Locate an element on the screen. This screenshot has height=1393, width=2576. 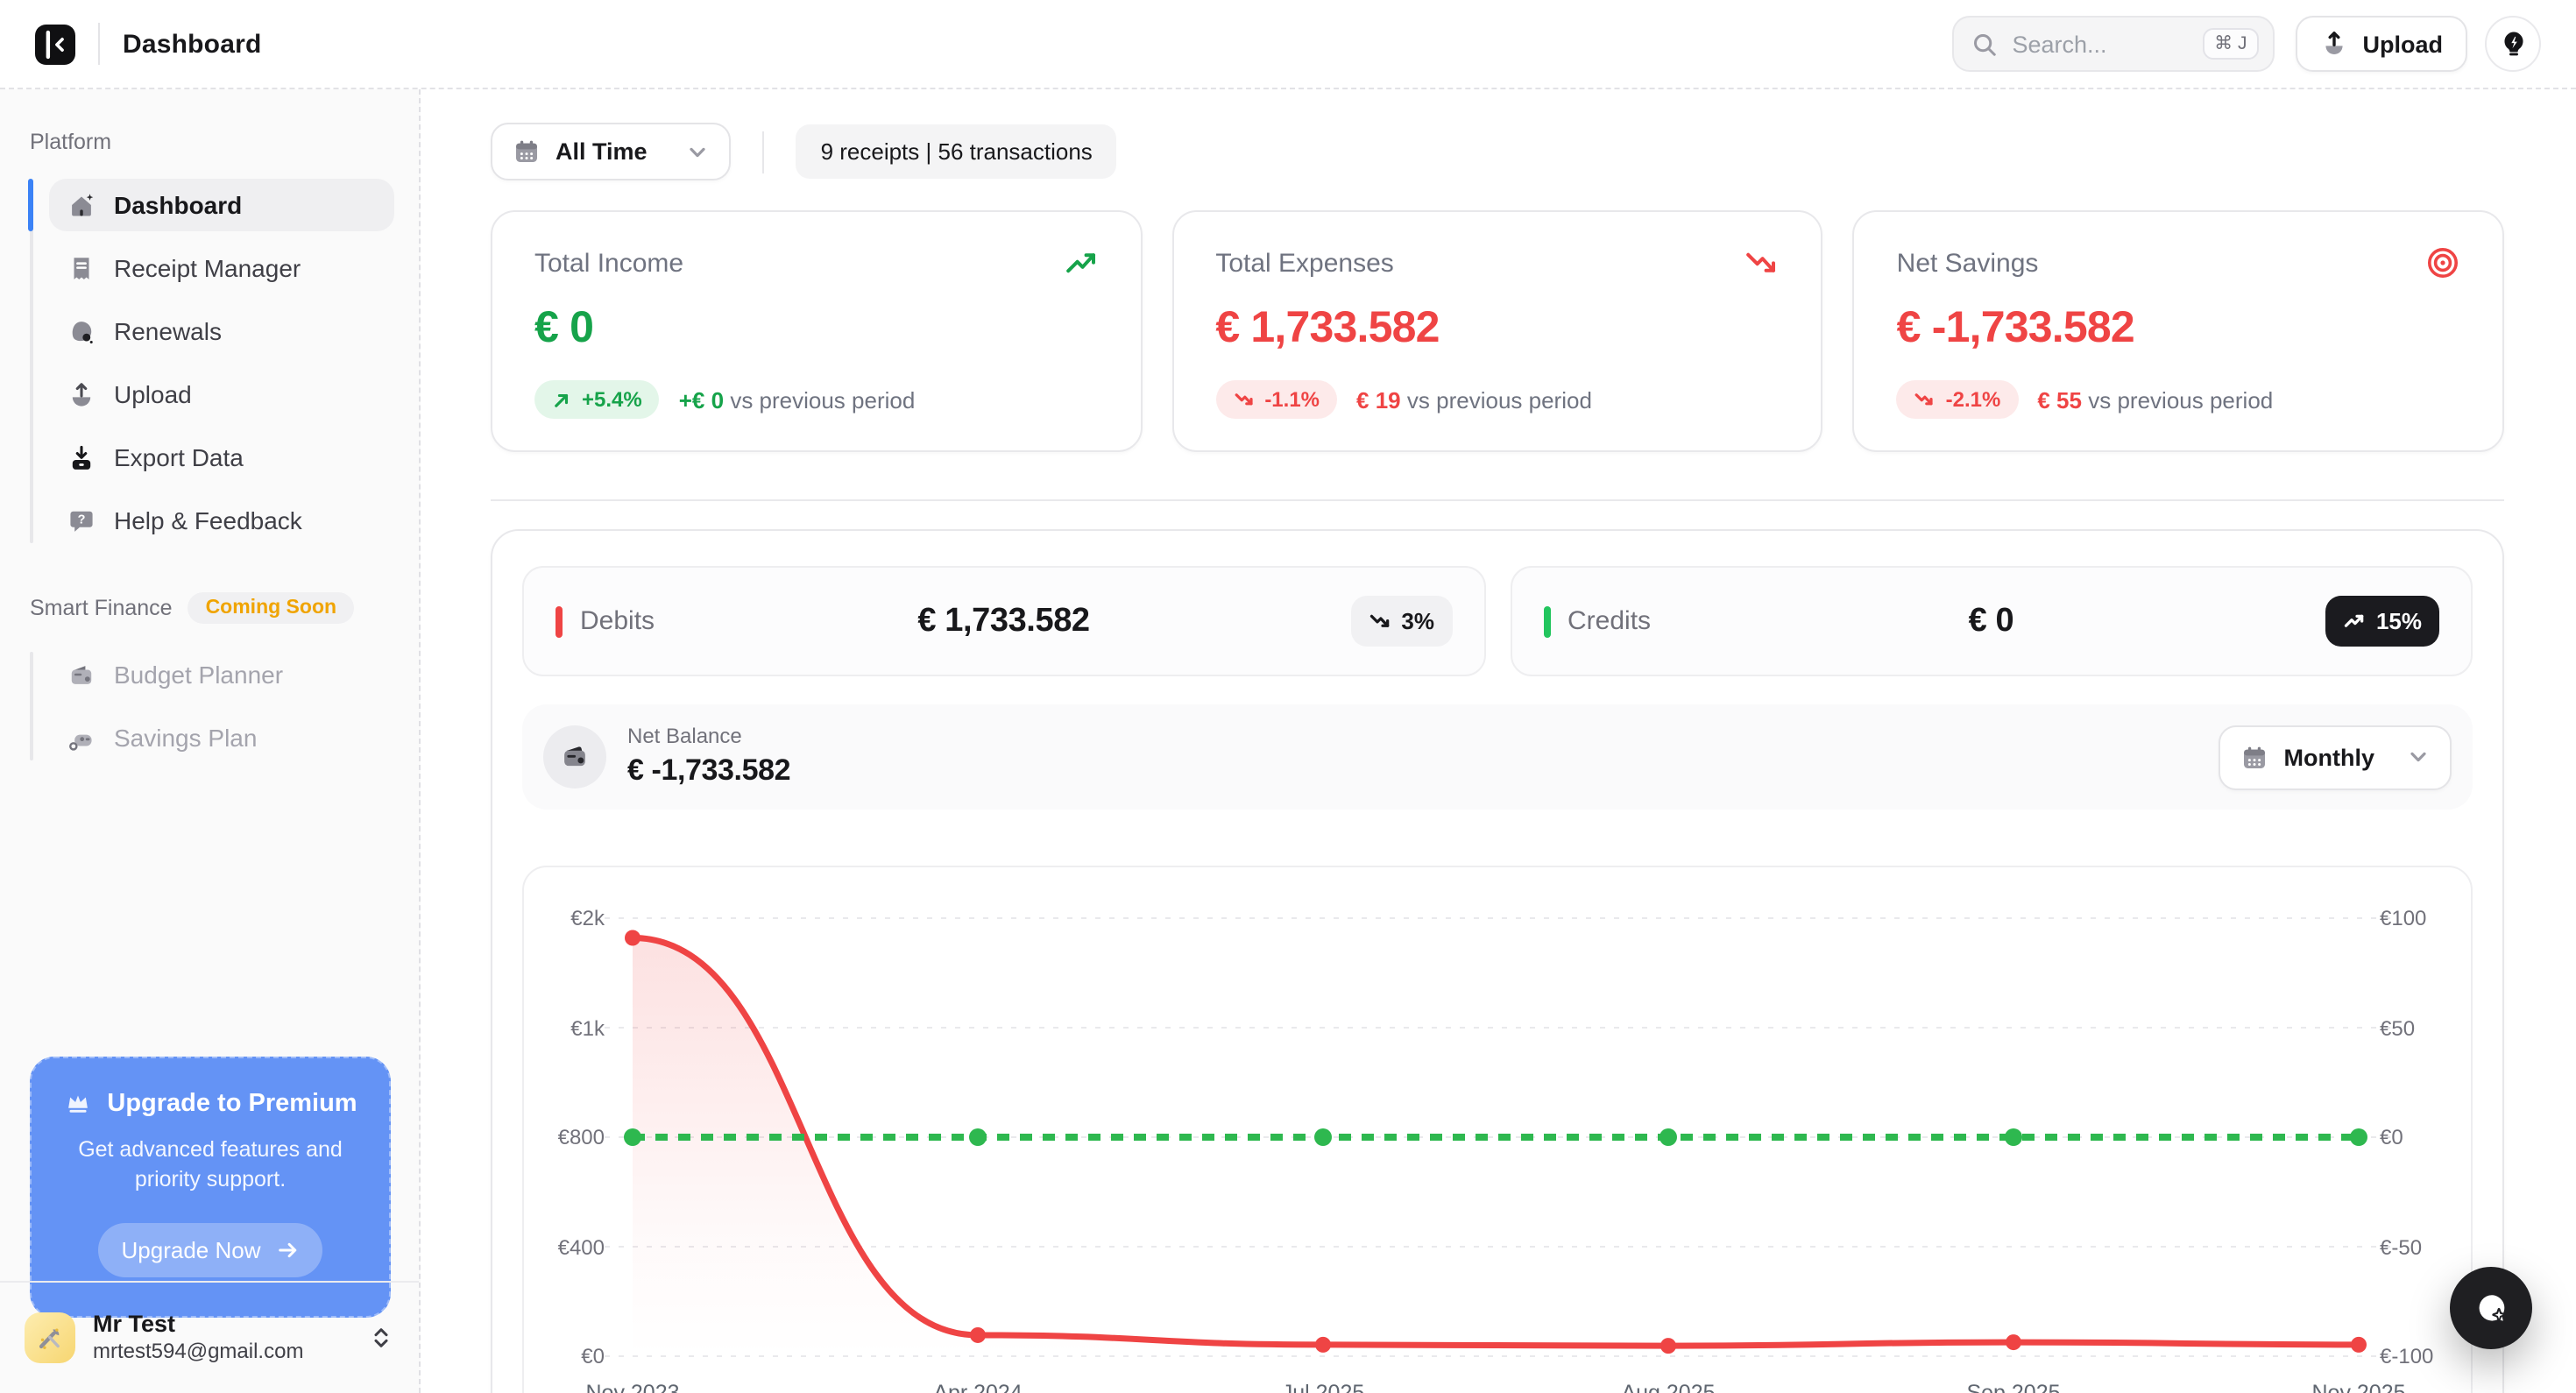
user-menu: Mr Test mrtest594@gmail.com is located at coordinates (209, 1337).